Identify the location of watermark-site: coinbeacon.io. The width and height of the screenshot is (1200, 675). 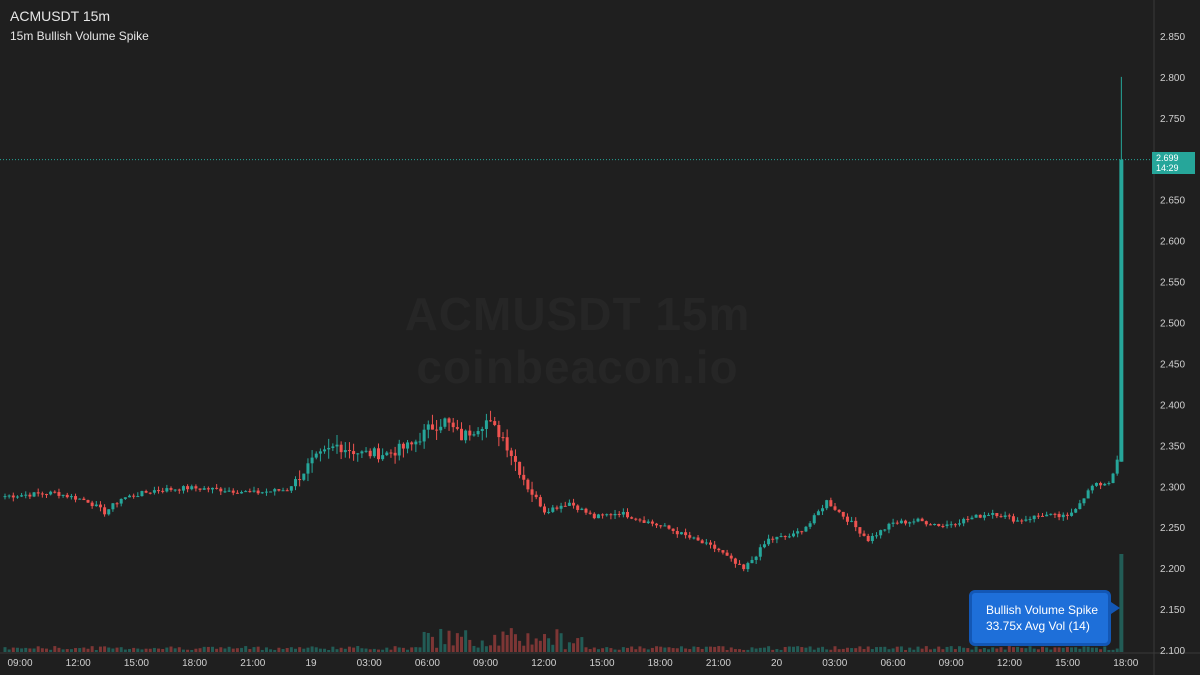
(577, 367).